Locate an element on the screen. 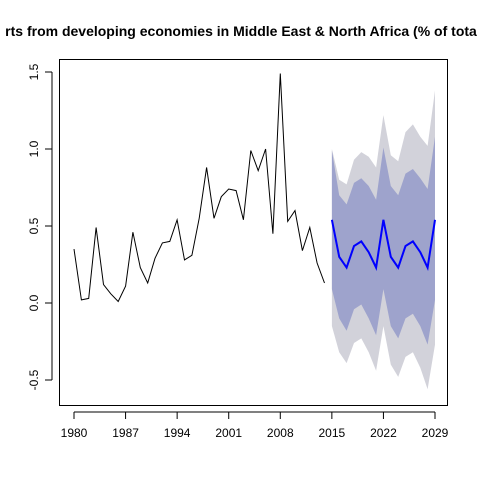 This screenshot has width=480, height=480. y-tick-label: 1.5 is located at coordinates (34, 71).